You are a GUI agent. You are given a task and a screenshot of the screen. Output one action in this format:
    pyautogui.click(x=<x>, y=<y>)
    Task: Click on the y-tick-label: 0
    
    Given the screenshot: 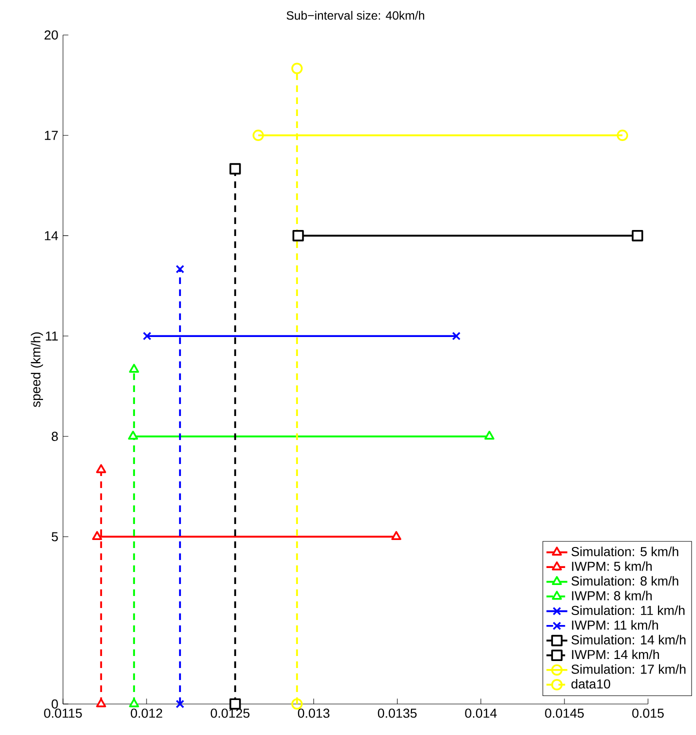 What is the action you would take?
    pyautogui.click(x=55, y=704)
    